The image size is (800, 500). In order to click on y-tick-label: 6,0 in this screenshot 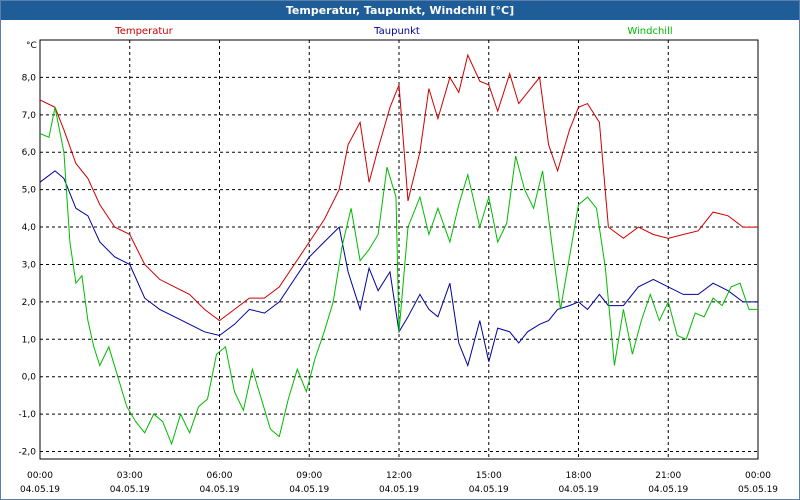, I will do `click(29, 153)`.